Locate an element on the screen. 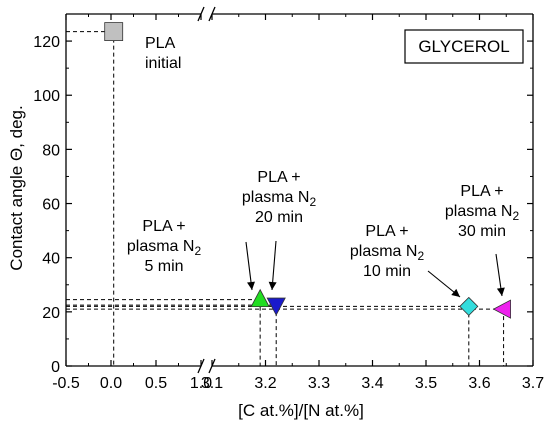  y-tick-label: 20 is located at coordinates (51, 313).